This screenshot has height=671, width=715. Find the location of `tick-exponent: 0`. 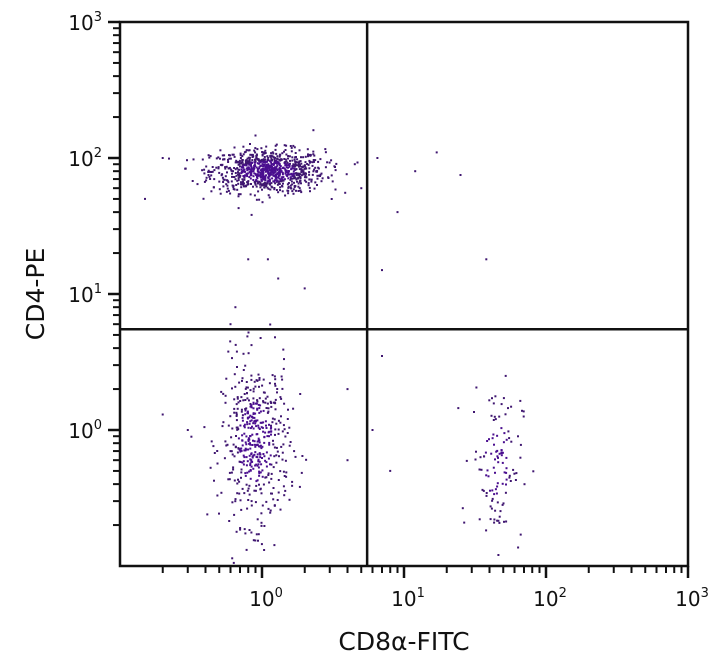

tick-exponent: 0 is located at coordinates (98, 425).